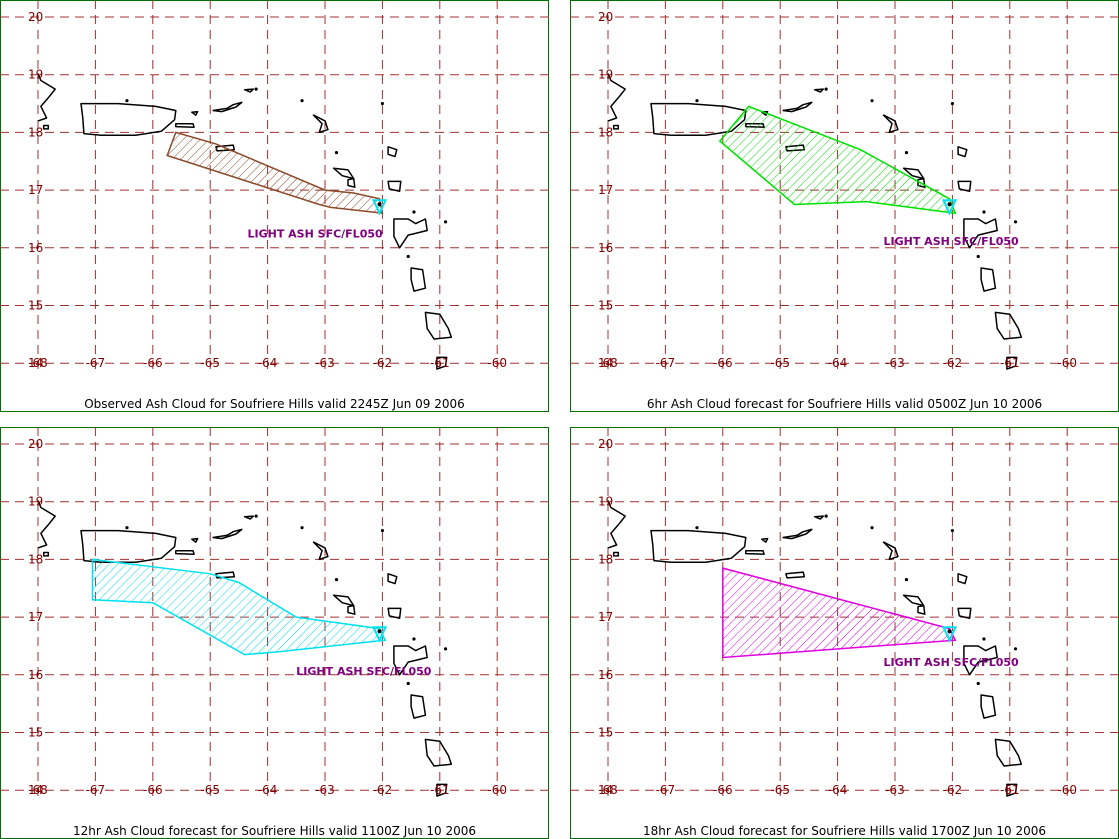  What do you see at coordinates (497, 790) in the screenshot?
I see `lon-tick-label: -60` at bounding box center [497, 790].